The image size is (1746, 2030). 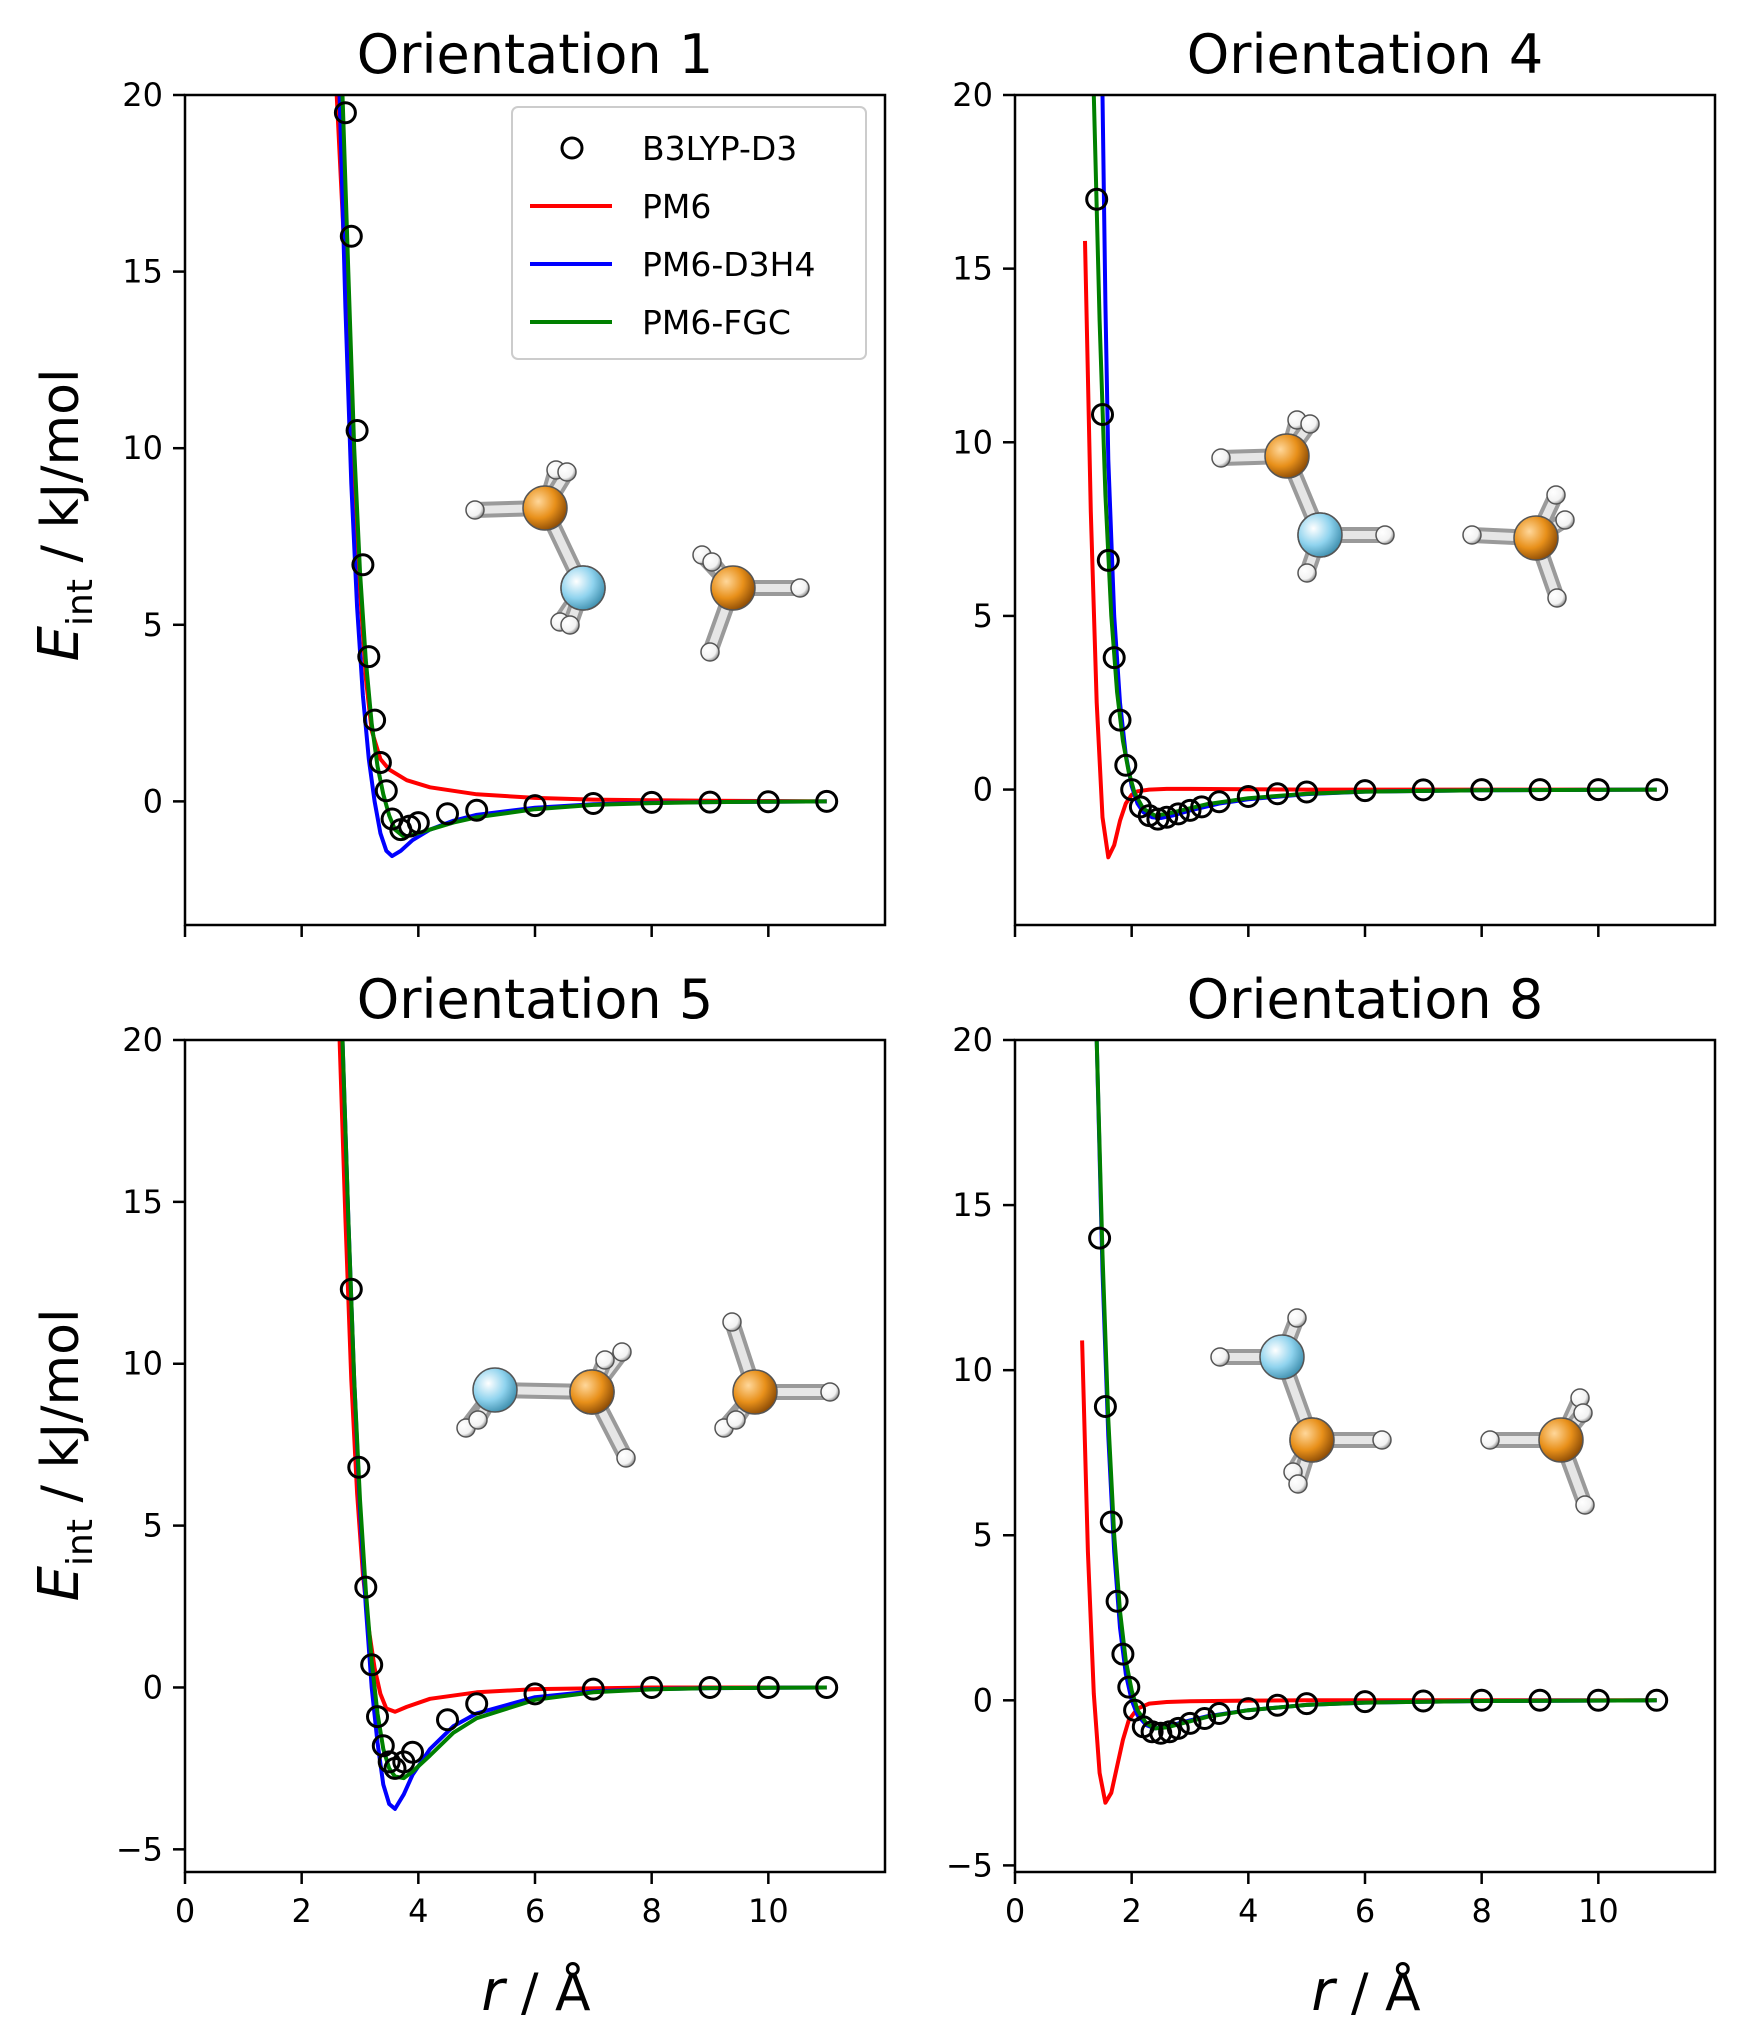 I want to click on series-line-pm6-d3h4, so click(x=1378, y=457).